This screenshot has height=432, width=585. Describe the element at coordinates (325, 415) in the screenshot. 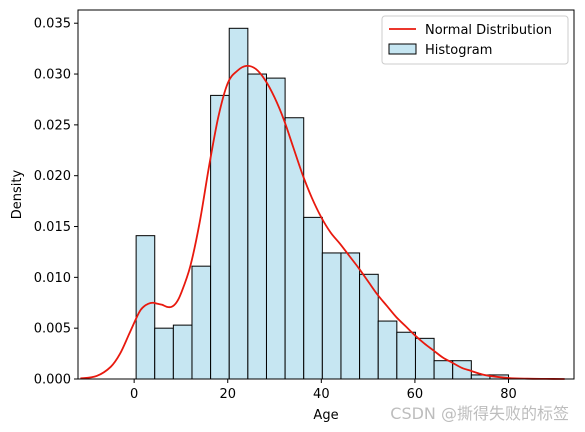

I see `x-axis-label: Age` at that location.